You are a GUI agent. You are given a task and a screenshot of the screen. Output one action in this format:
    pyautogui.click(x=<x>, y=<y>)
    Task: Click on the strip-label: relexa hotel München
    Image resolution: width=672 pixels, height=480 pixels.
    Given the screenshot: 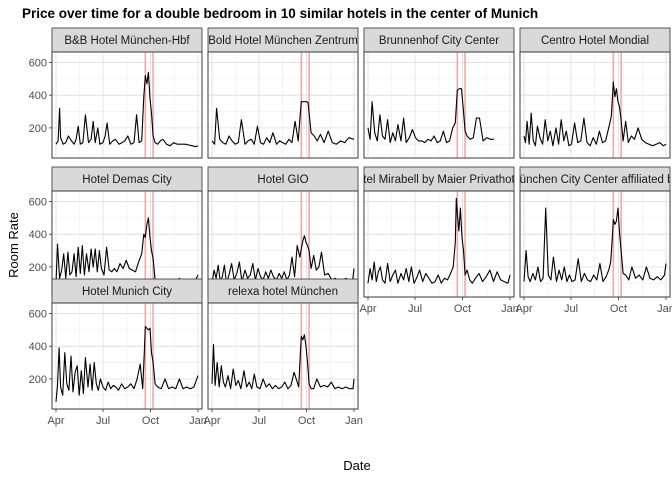 What is the action you would take?
    pyautogui.click(x=283, y=292)
    